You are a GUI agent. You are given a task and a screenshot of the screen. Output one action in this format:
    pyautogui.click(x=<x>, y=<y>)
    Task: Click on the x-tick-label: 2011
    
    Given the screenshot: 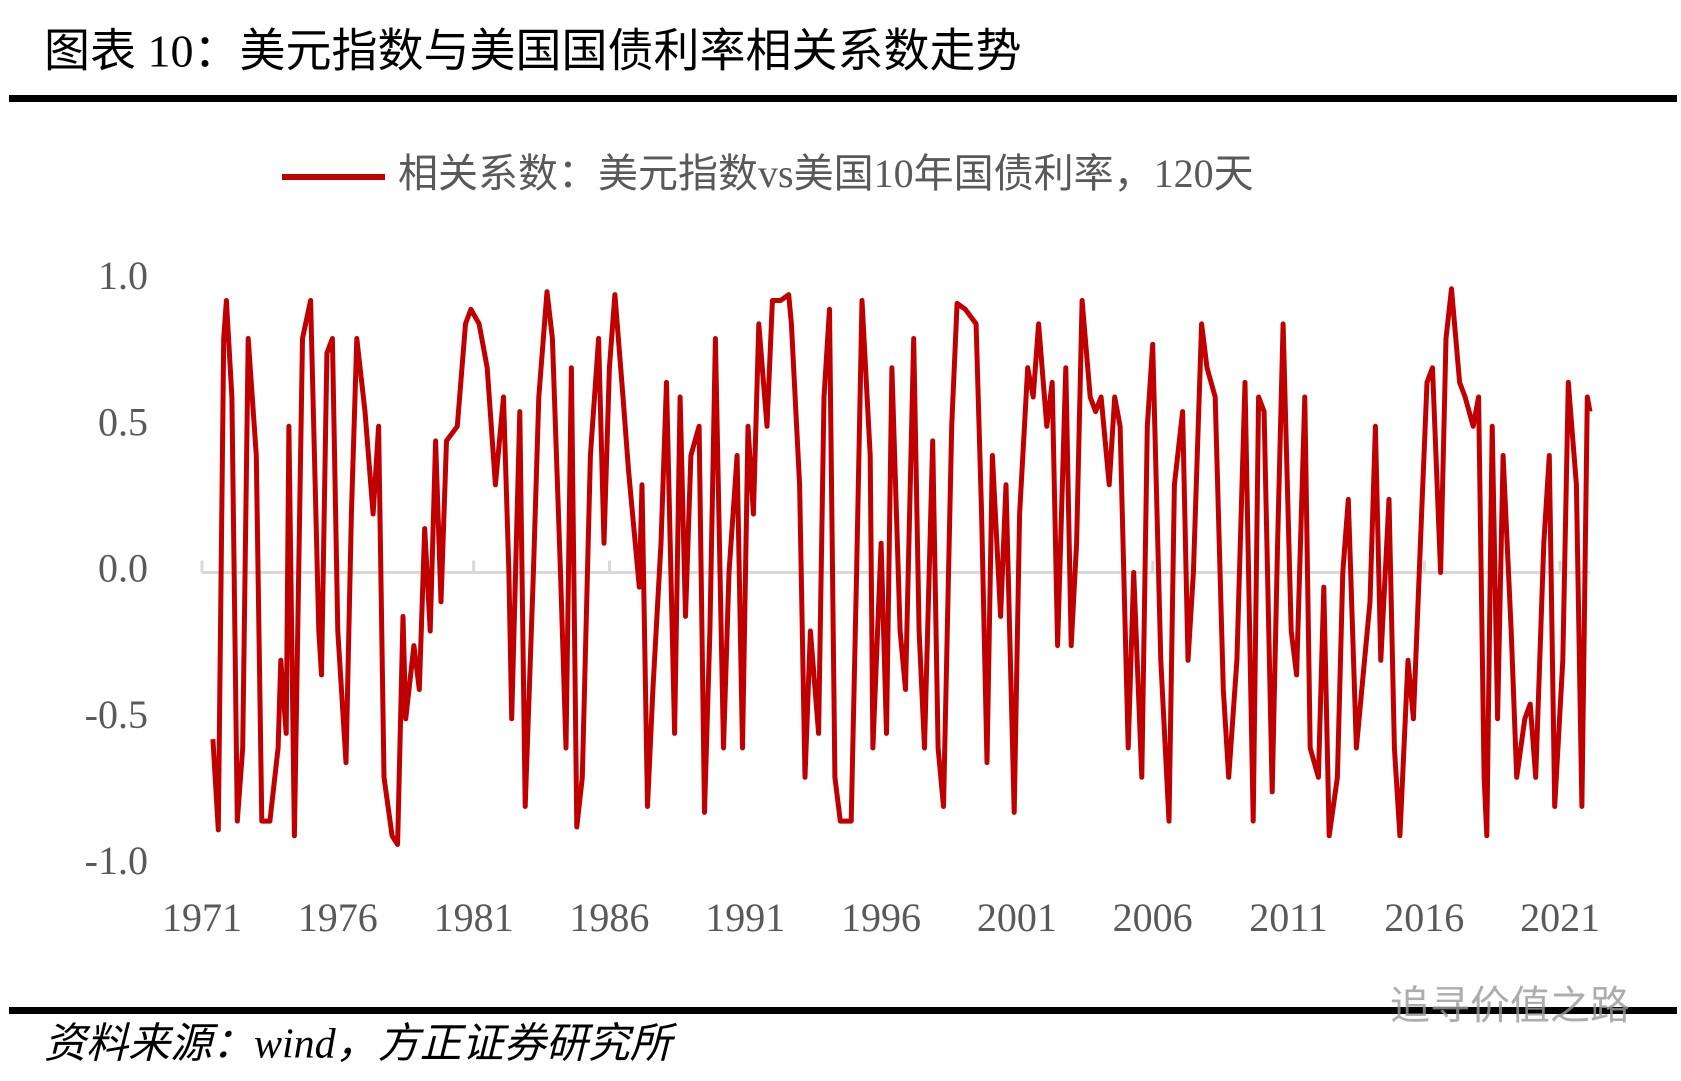 What is the action you would take?
    pyautogui.click(x=1288, y=917)
    